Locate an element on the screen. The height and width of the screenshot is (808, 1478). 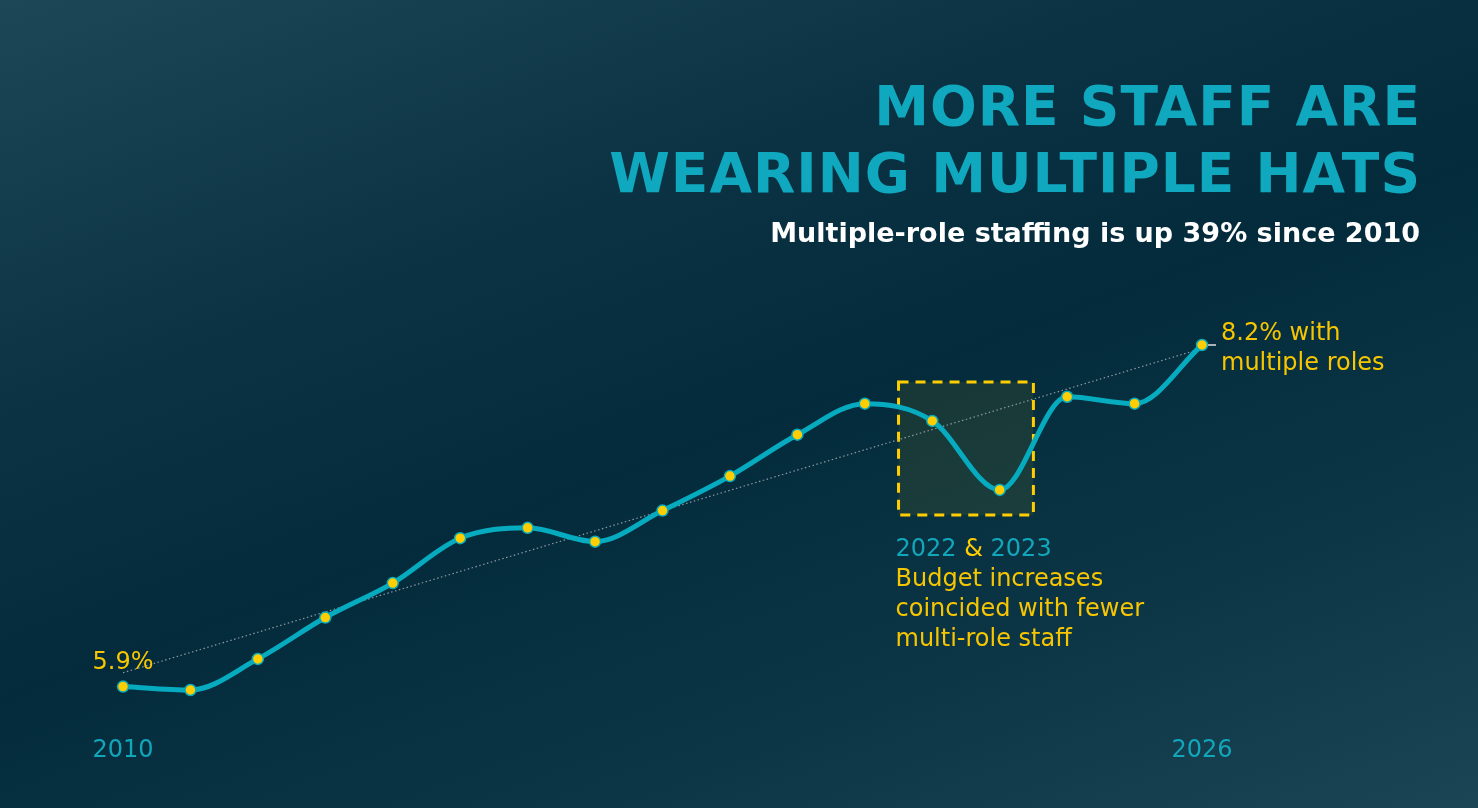
annotation: 8.2% with multiple roles is located at coordinates (1303, 347).